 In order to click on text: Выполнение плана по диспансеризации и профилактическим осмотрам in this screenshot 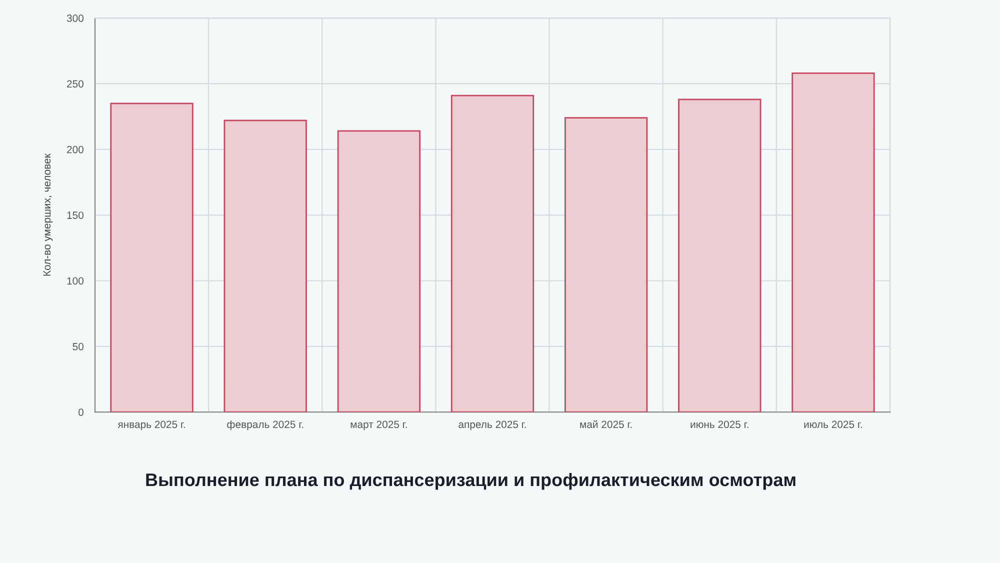, I will do `click(471, 481)`.